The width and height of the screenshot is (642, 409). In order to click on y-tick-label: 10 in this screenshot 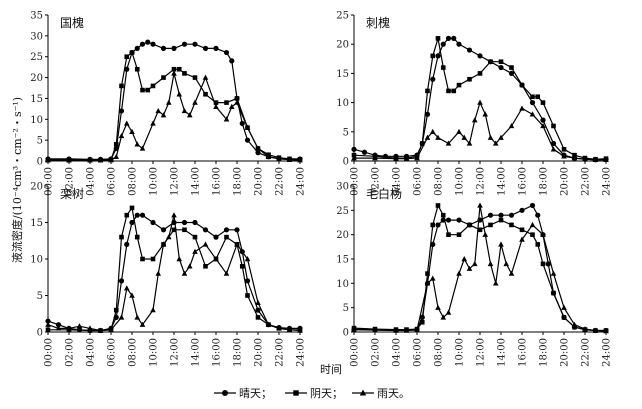, I will do `click(36, 120)`.